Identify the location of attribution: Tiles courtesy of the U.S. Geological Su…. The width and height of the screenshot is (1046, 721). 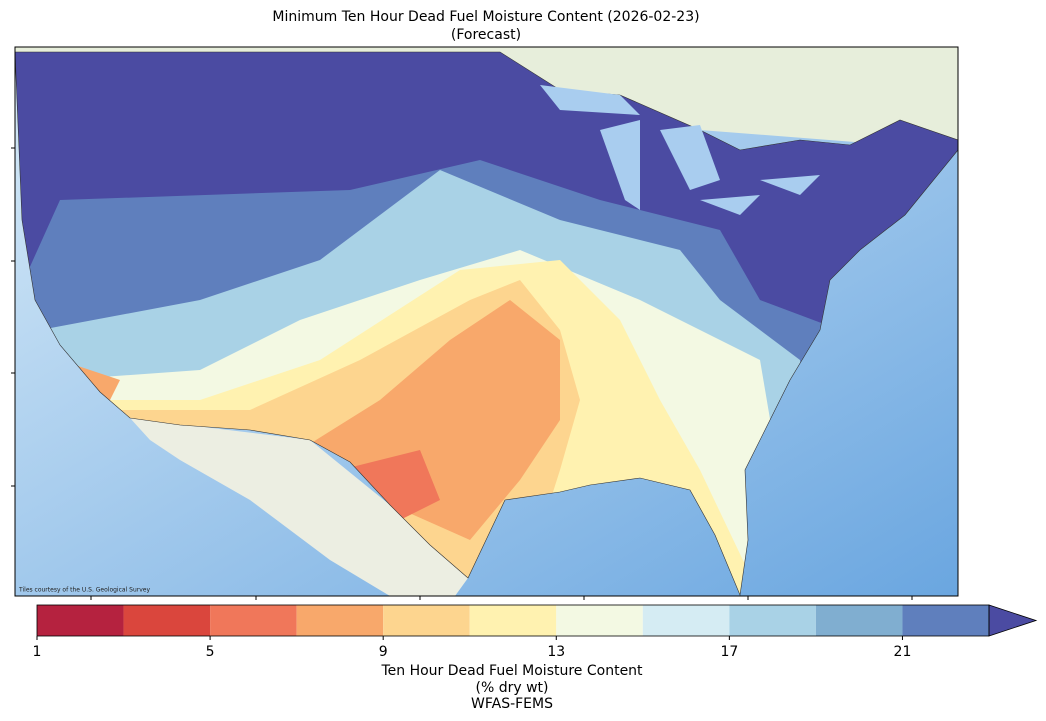
(84, 590).